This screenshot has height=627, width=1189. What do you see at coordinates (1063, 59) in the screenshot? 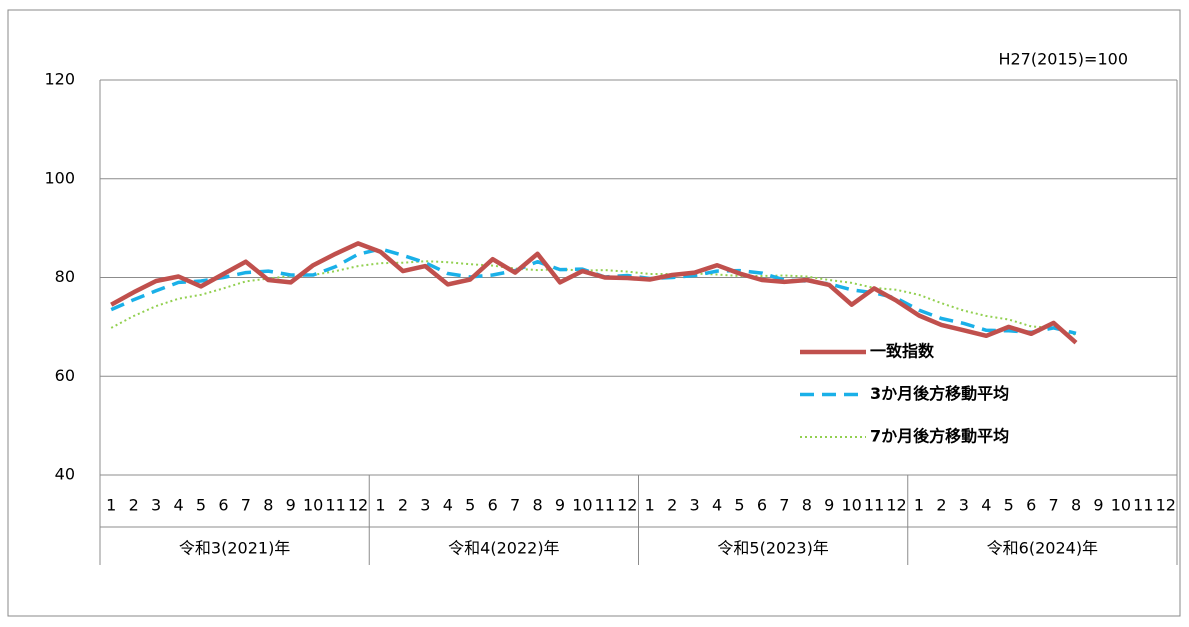
I see `annotation: H27(2015)=100` at bounding box center [1063, 59].